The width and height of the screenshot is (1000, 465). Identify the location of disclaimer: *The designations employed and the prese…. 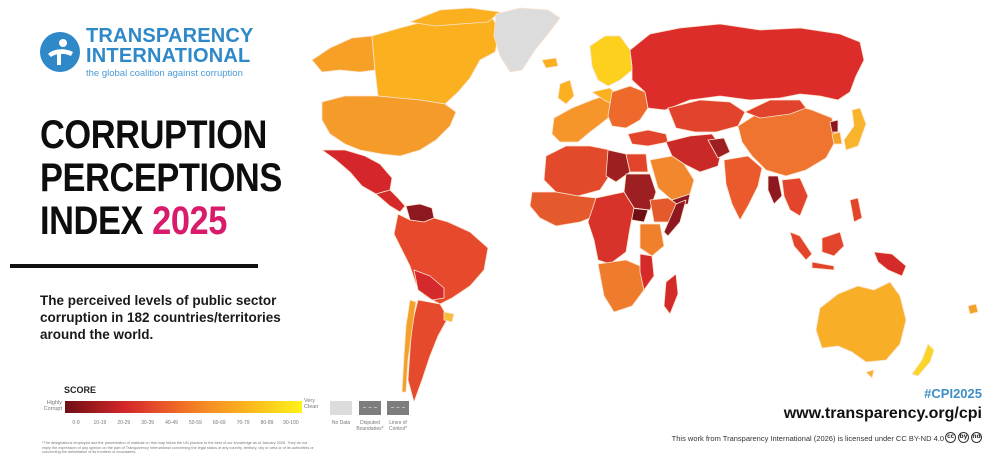
(178, 447).